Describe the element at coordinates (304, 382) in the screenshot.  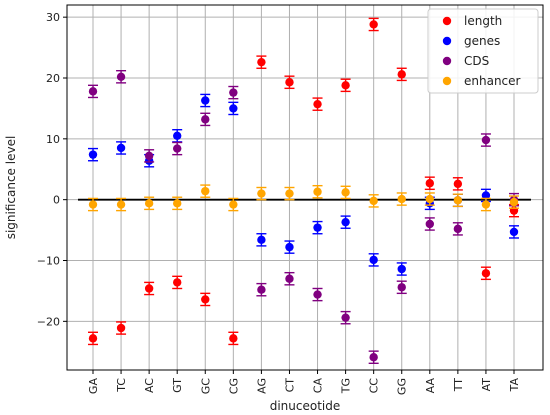
I see `x-axis: GA TC AC GT GC CG AG CT CA TG CC GG AA TT AT TA` at that location.